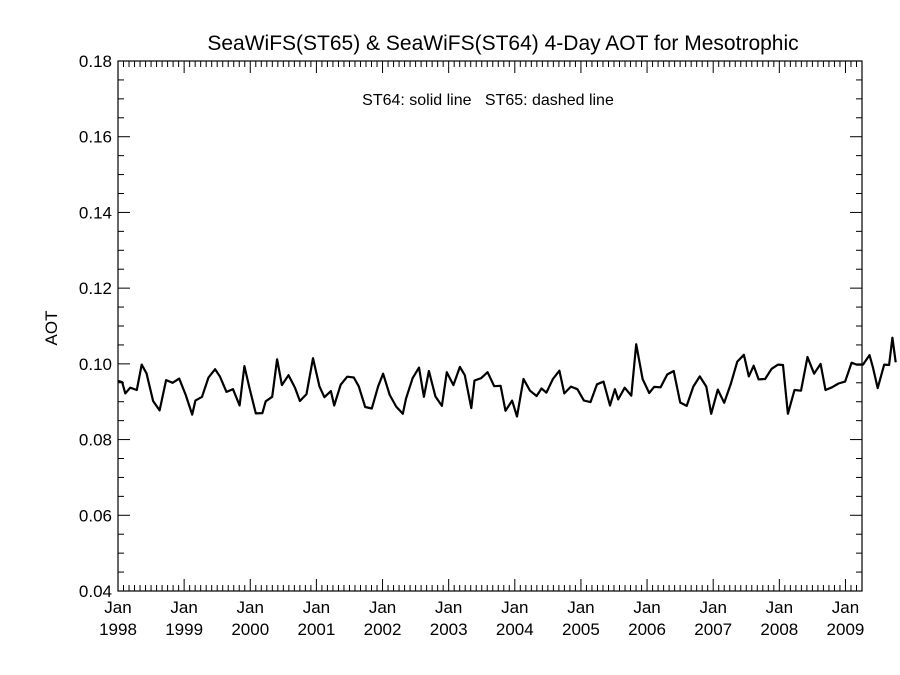  What do you see at coordinates (846, 629) in the screenshot?
I see `x-tick-year: 2009` at bounding box center [846, 629].